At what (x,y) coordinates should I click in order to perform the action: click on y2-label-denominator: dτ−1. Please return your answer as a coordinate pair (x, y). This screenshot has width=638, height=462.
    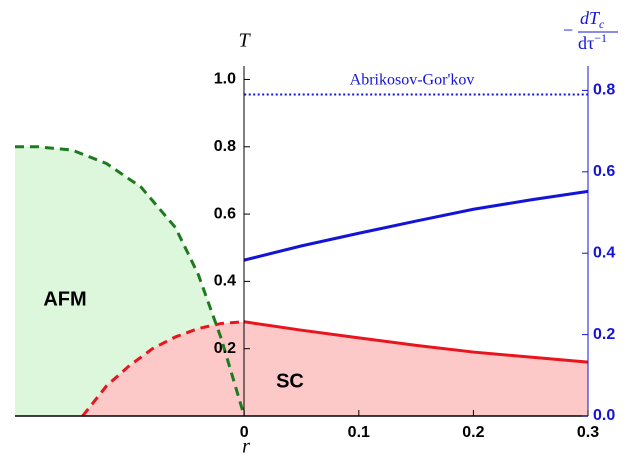
    Looking at the image, I should click on (592, 42).